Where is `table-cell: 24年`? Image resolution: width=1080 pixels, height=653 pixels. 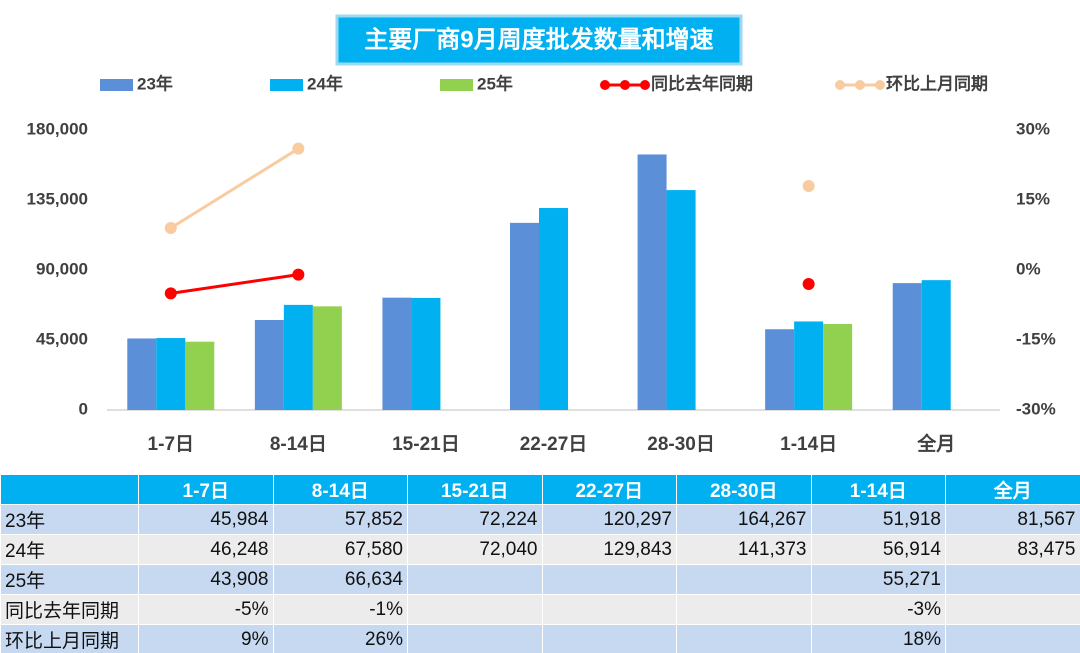
table-cell: 24年 is located at coordinates (69, 549).